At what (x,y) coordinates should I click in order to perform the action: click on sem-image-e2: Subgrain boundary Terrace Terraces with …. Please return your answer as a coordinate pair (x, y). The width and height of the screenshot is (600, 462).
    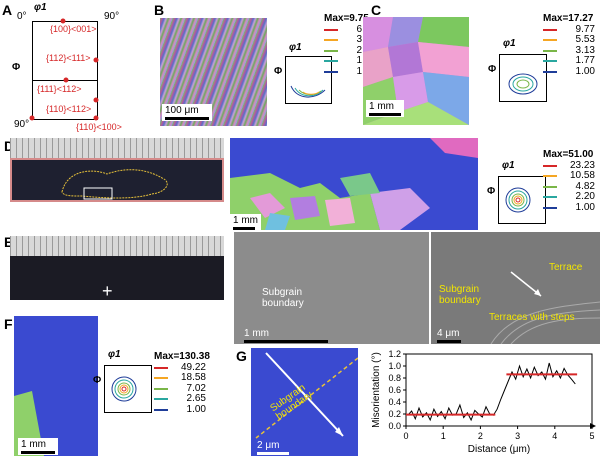
    Looking at the image, I should click on (515, 288).